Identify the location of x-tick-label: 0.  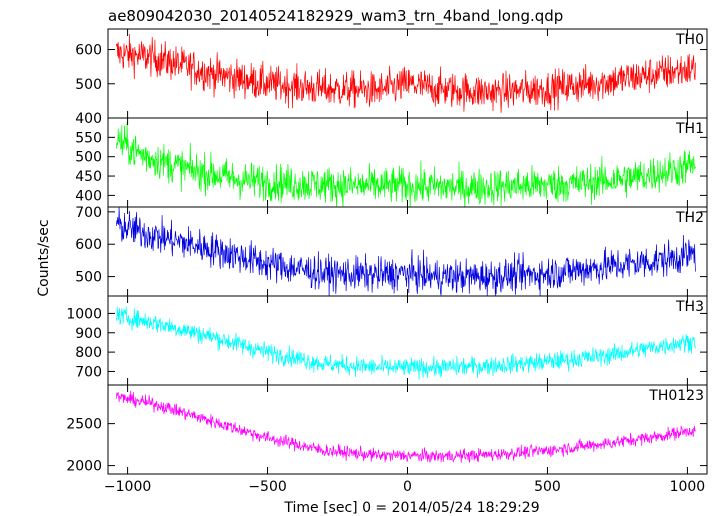
(407, 487).